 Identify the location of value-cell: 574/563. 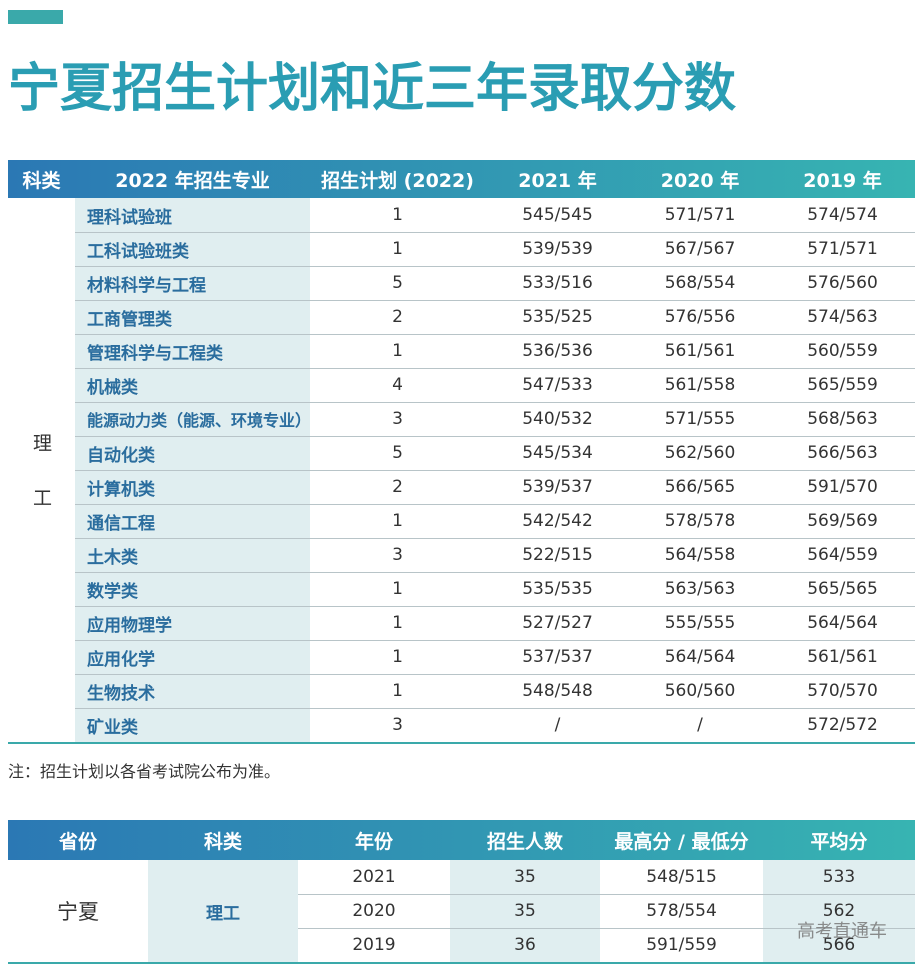
(842, 317).